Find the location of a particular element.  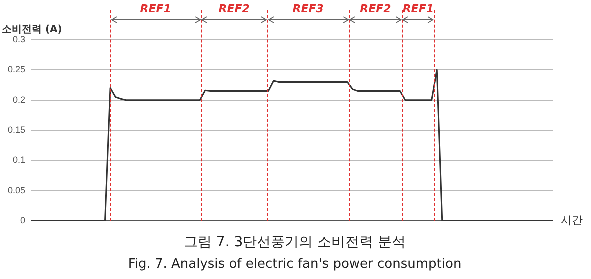

text: 그림 7. 3단선풍기의 소비전력 분석 is located at coordinates (295, 242).